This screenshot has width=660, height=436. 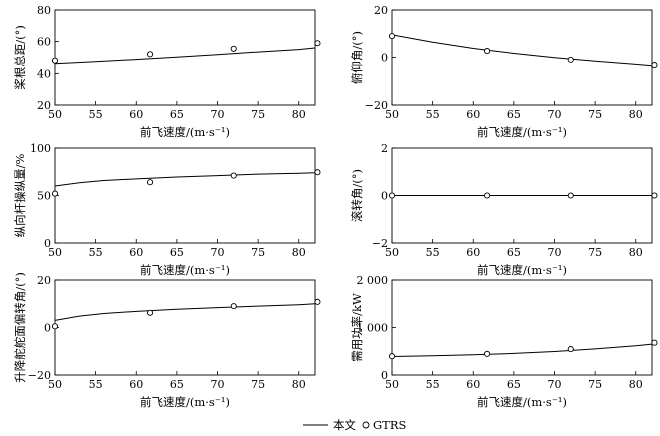 I want to click on y-tick-label: −2, so click(x=380, y=243).